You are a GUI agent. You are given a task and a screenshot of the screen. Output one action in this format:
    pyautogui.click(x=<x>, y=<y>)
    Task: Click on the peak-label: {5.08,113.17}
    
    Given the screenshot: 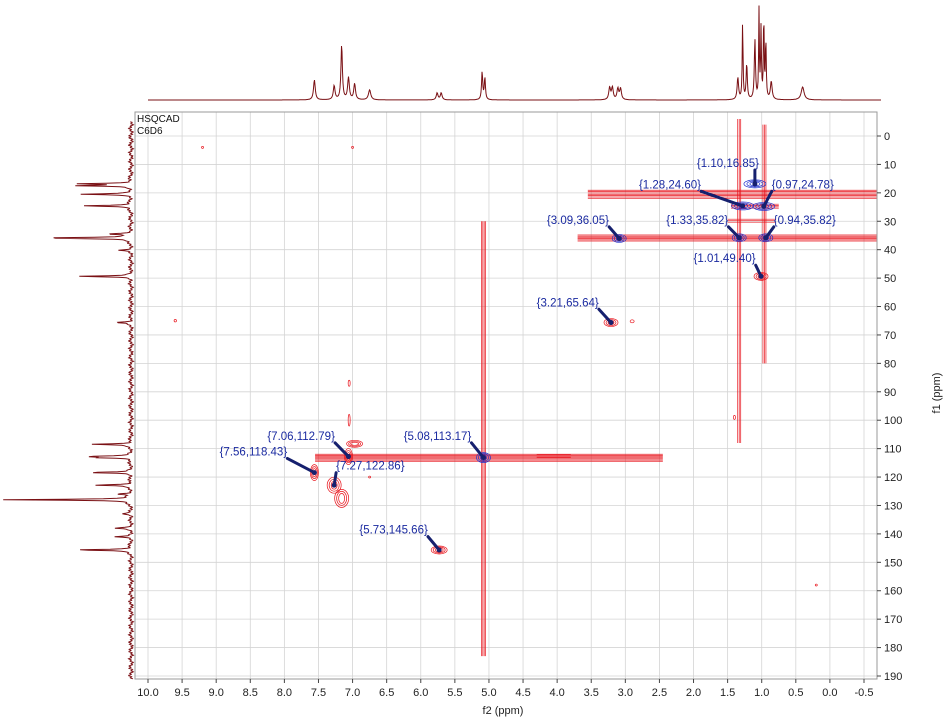 What is the action you would take?
    pyautogui.click(x=438, y=437)
    